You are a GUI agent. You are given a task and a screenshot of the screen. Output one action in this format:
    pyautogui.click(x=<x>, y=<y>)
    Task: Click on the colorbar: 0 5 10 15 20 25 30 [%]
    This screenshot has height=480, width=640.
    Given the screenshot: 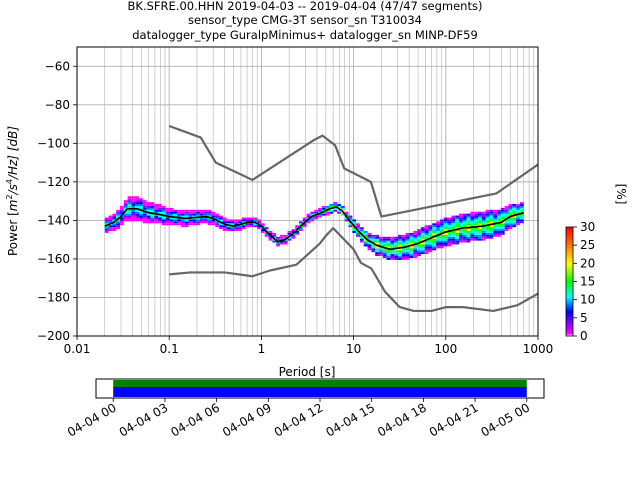 What is the action you would take?
    pyautogui.click(x=596, y=263)
    